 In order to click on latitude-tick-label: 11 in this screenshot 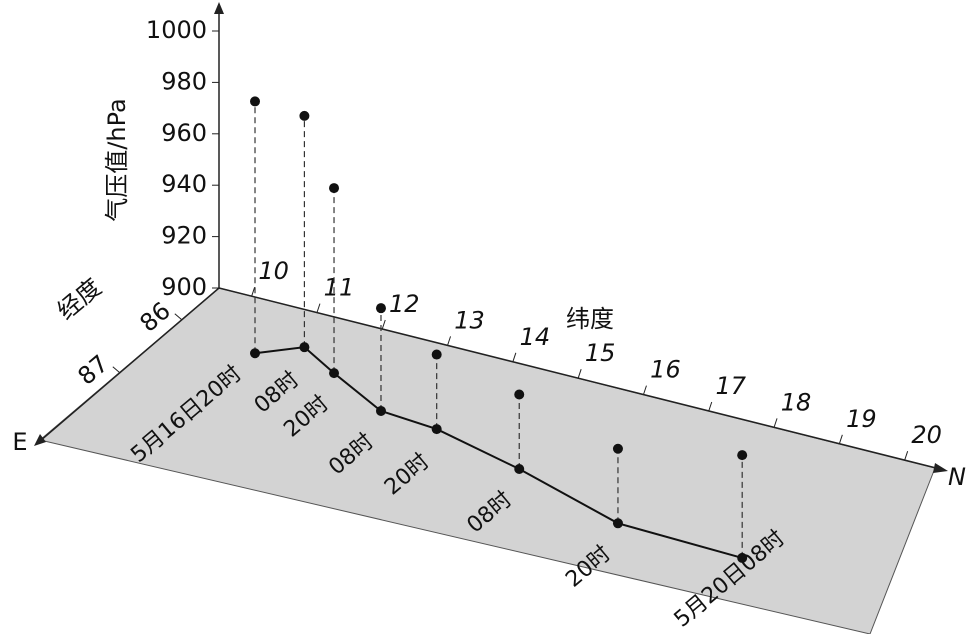, I will do `click(339, 288)`.